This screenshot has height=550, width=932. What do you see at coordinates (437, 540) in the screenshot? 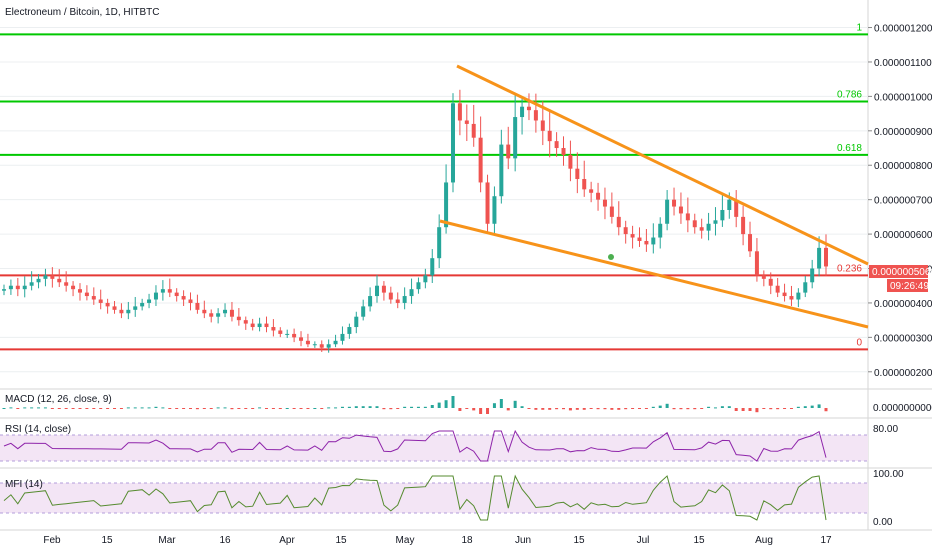
I see `time-axis: Feb 15 Mar 16 Apr 15 May 18 Jun 15 Jul 15 Aug 17` at bounding box center [437, 540].